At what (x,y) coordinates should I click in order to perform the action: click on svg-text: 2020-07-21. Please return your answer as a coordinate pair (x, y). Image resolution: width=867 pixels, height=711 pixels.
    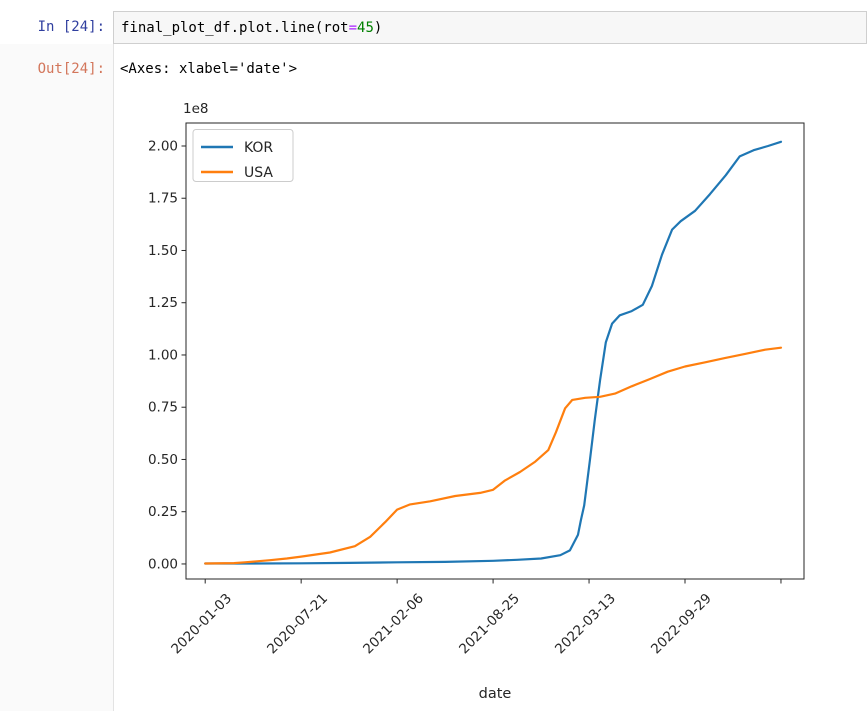
    Looking at the image, I should click on (297, 624).